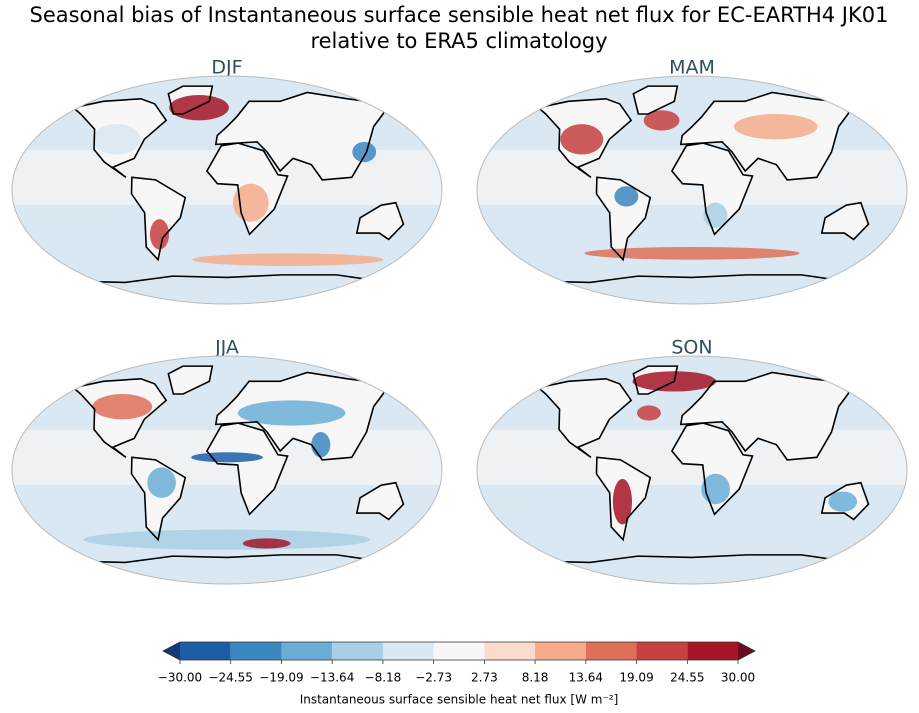 The width and height of the screenshot is (919, 713). Describe the element at coordinates (691, 348) in the screenshot. I see `panel-title: SON` at that location.